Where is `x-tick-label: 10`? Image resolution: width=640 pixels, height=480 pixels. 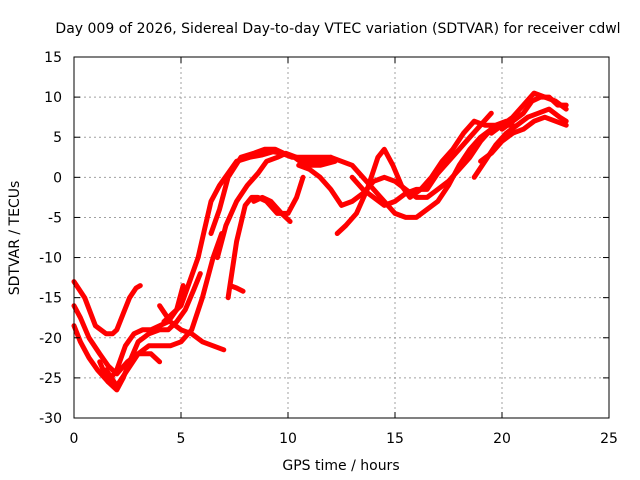
x-tick-label: 10 is located at coordinates (288, 439).